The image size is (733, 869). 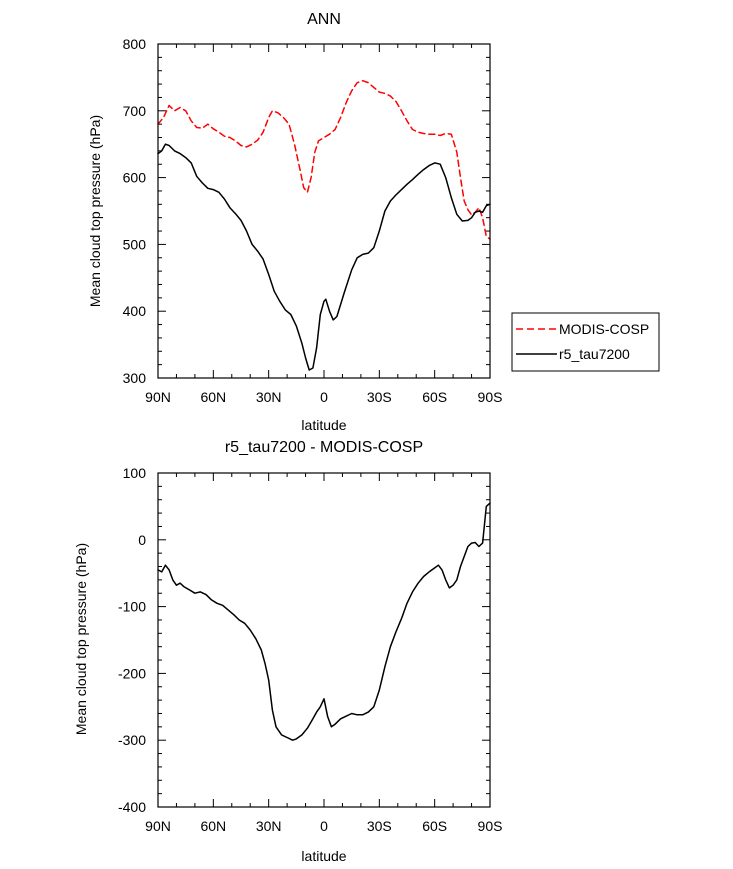 I want to click on y-tick-labels: -400 -300 -200 -100 0 100, so click(x=132, y=640).